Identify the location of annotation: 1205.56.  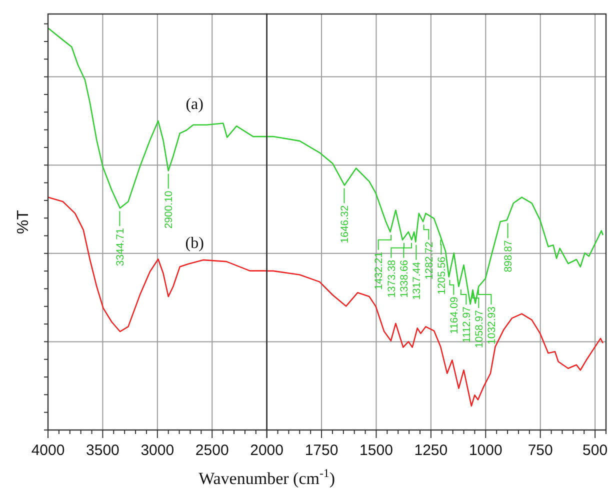
(442, 275).